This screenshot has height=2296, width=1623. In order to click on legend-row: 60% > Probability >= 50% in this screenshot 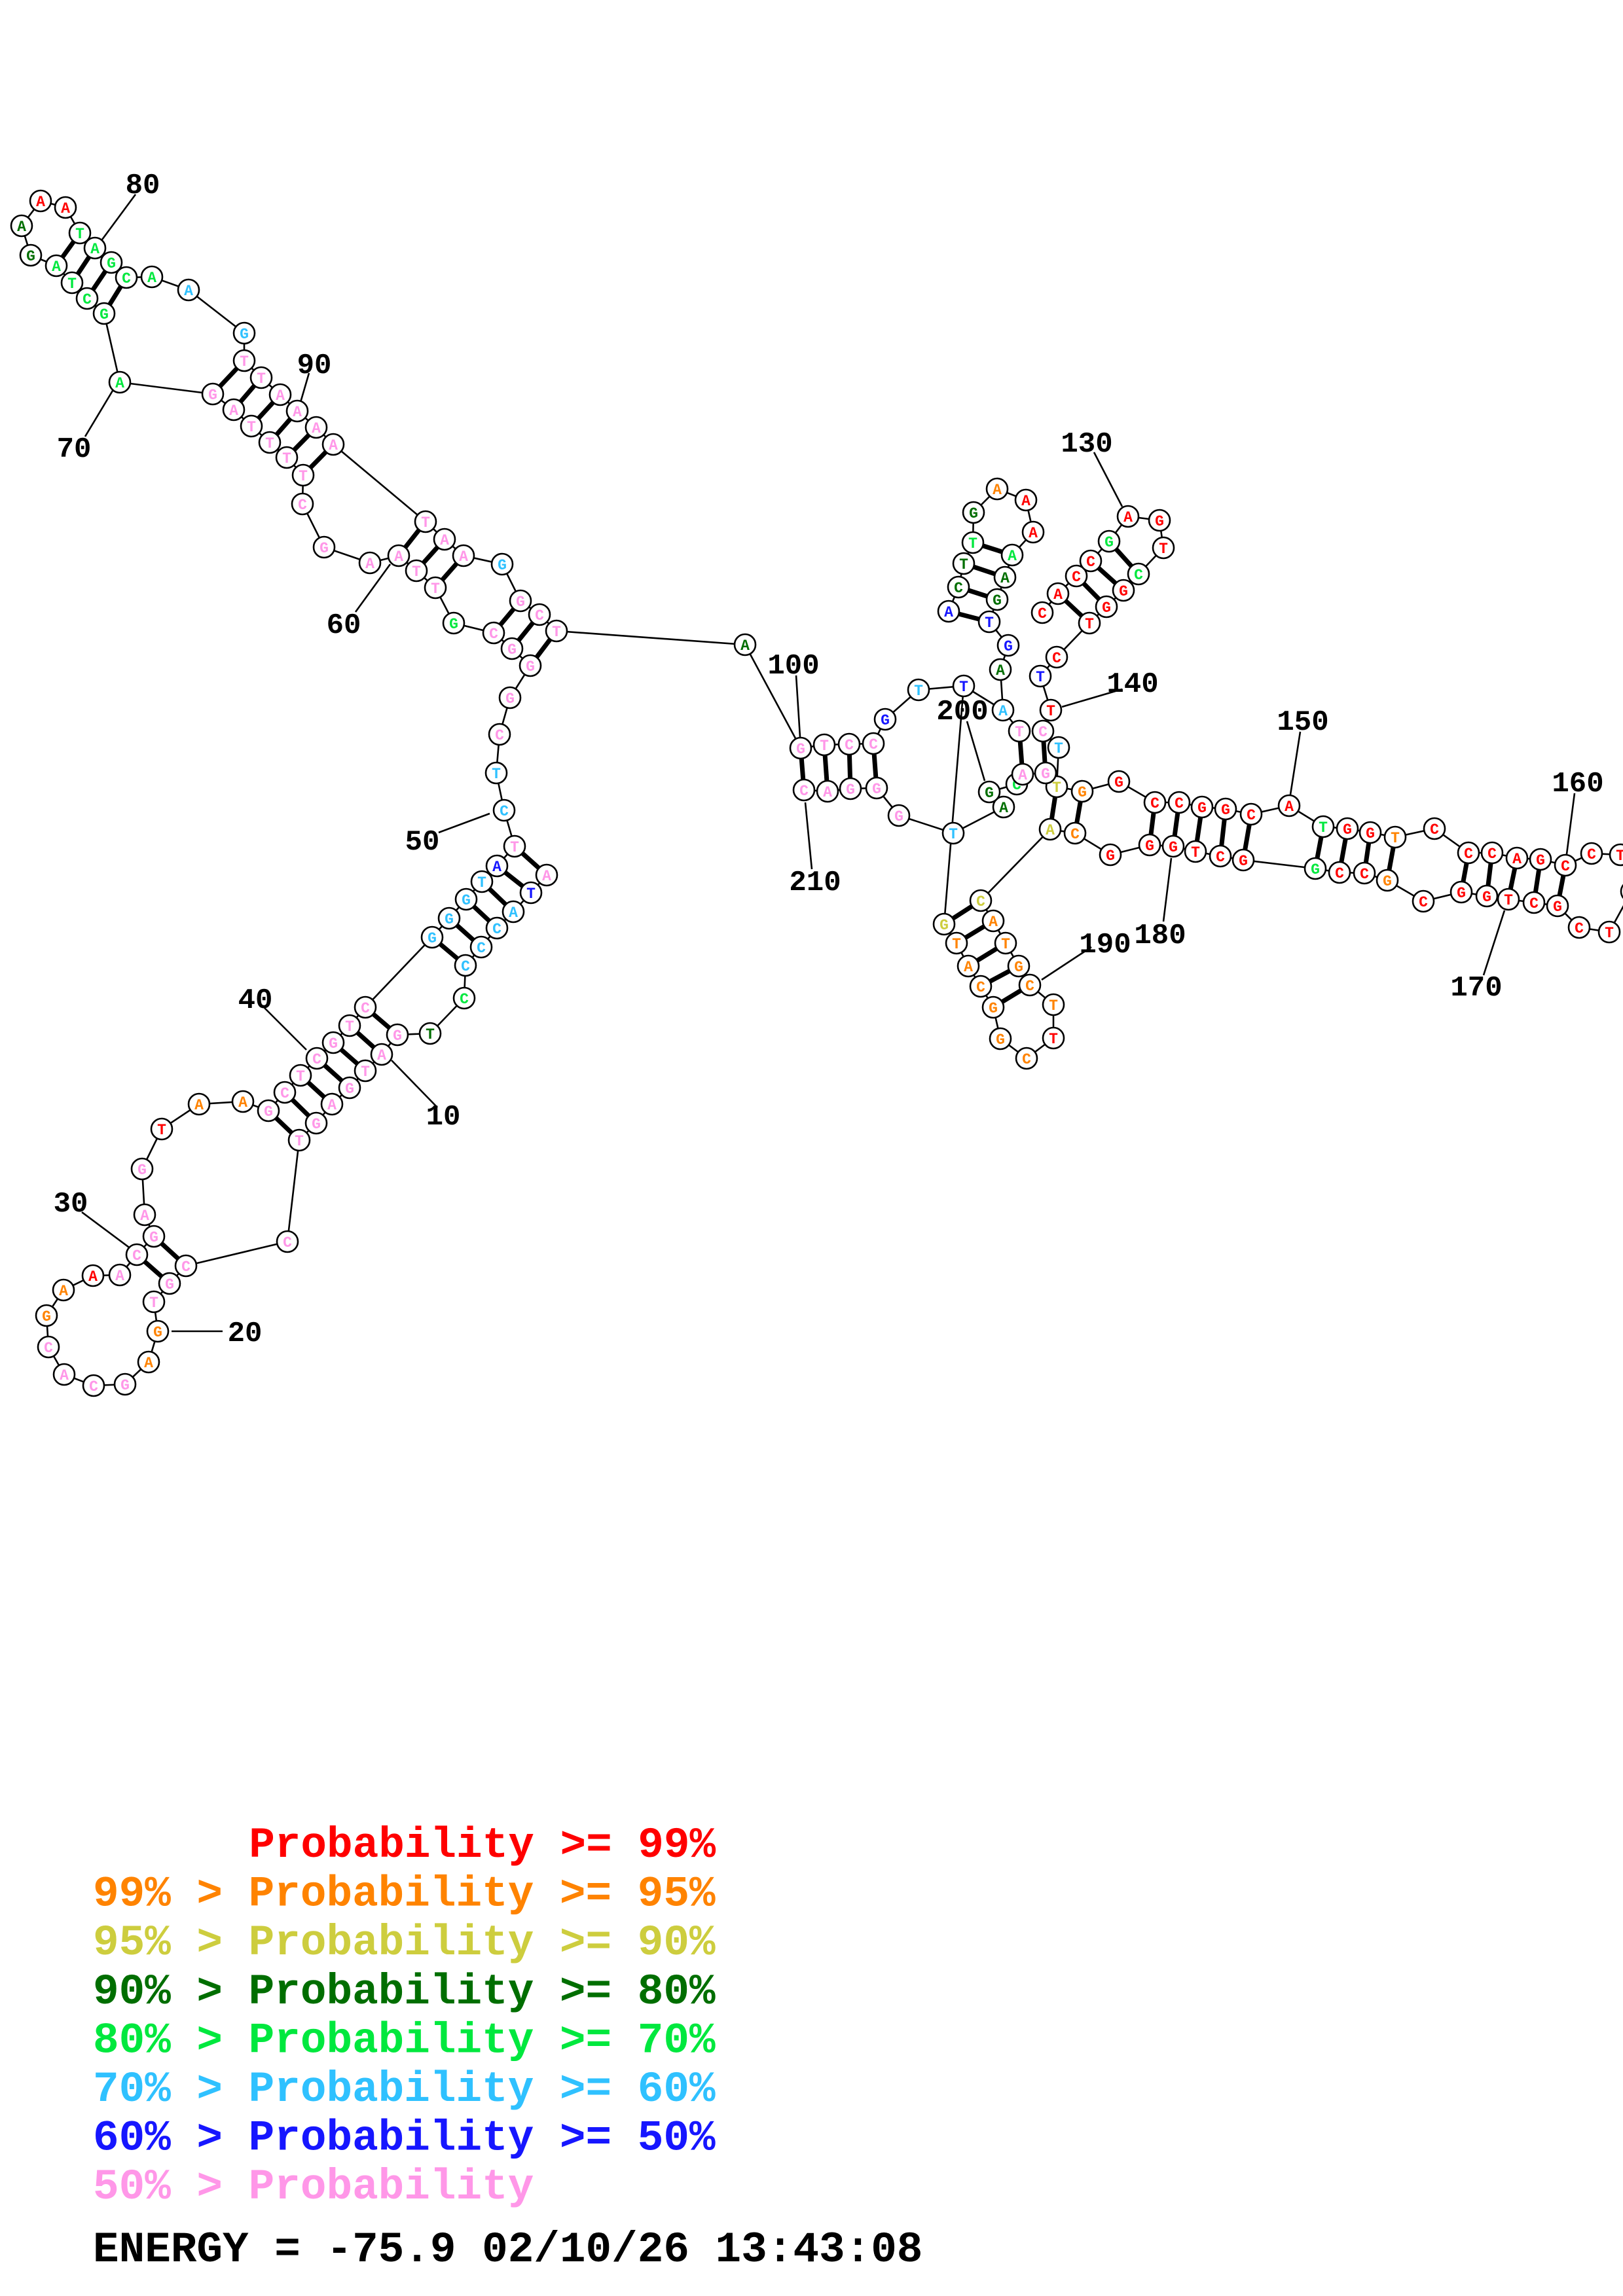, I will do `click(404, 2138)`.